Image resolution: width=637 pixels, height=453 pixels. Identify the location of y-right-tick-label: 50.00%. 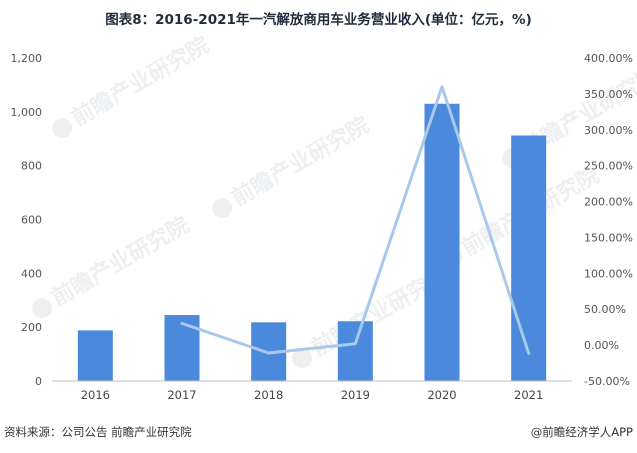
(605, 309).